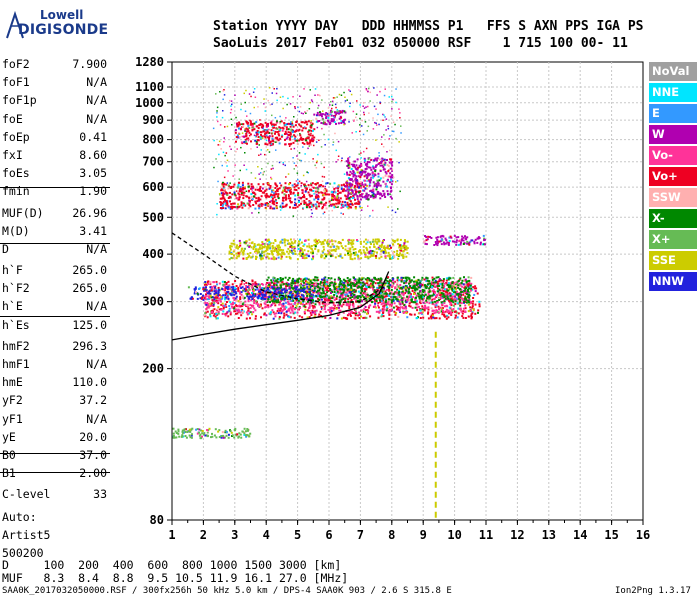  What do you see at coordinates (56, 26) in the screenshot?
I see `lowell-digisonde-logo: Lowell DIGISONDE` at bounding box center [56, 26].